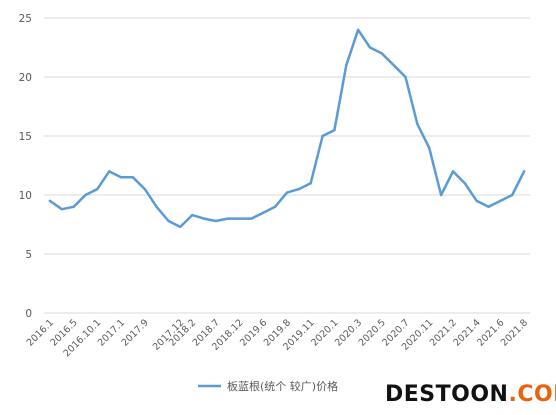  What do you see at coordinates (282, 386) in the screenshot?
I see `legend-label: 板蓝根(统个 较广)价格` at bounding box center [282, 386].